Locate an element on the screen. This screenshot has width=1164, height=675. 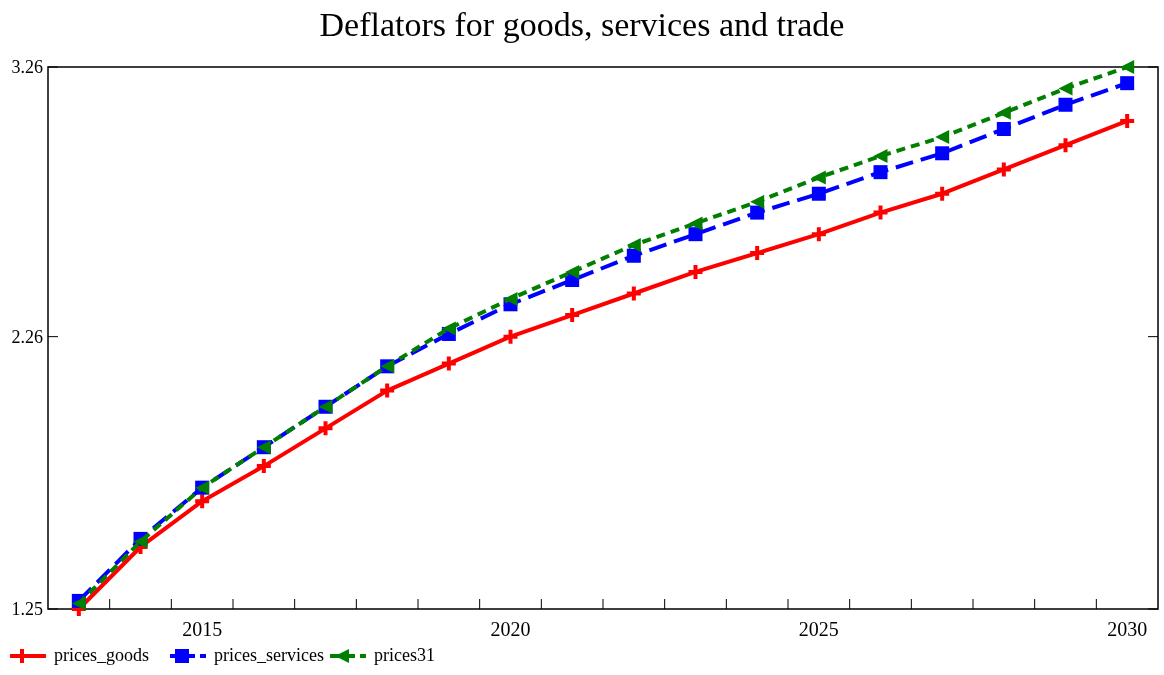
y-tick-label: 3.26 is located at coordinates (27, 67).